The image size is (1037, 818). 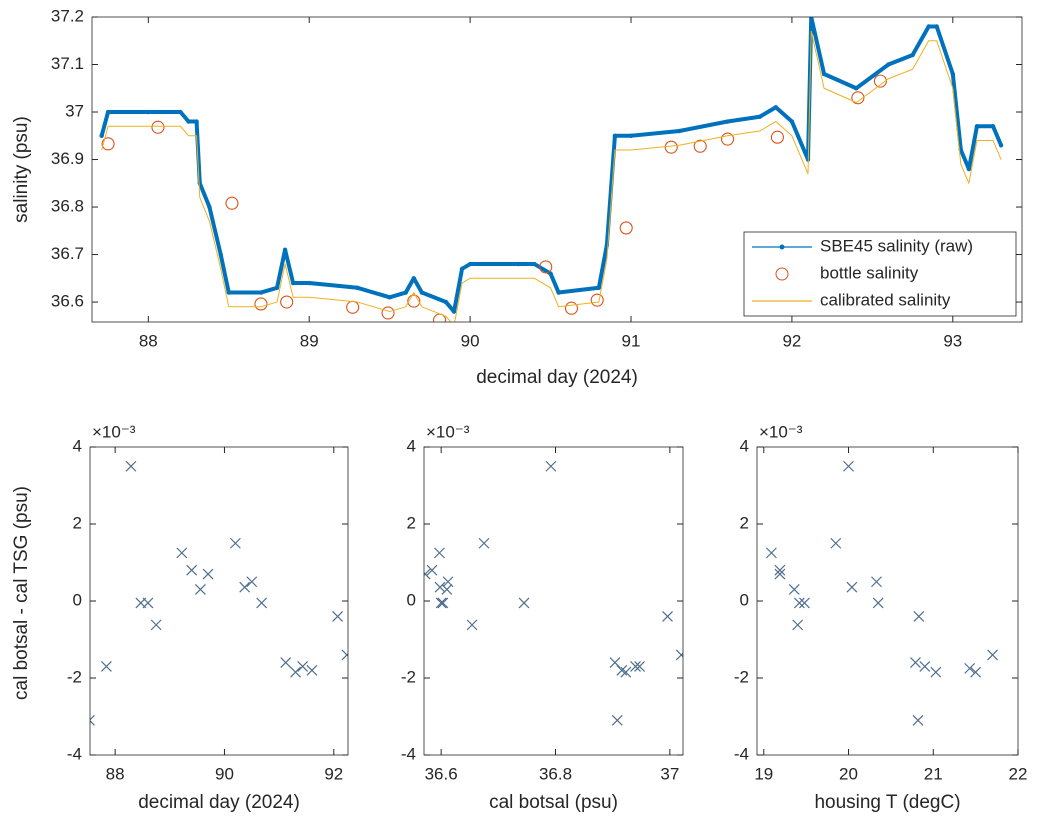 What do you see at coordinates (67, 158) in the screenshot?
I see `y-tick-label: 36.9` at bounding box center [67, 158].